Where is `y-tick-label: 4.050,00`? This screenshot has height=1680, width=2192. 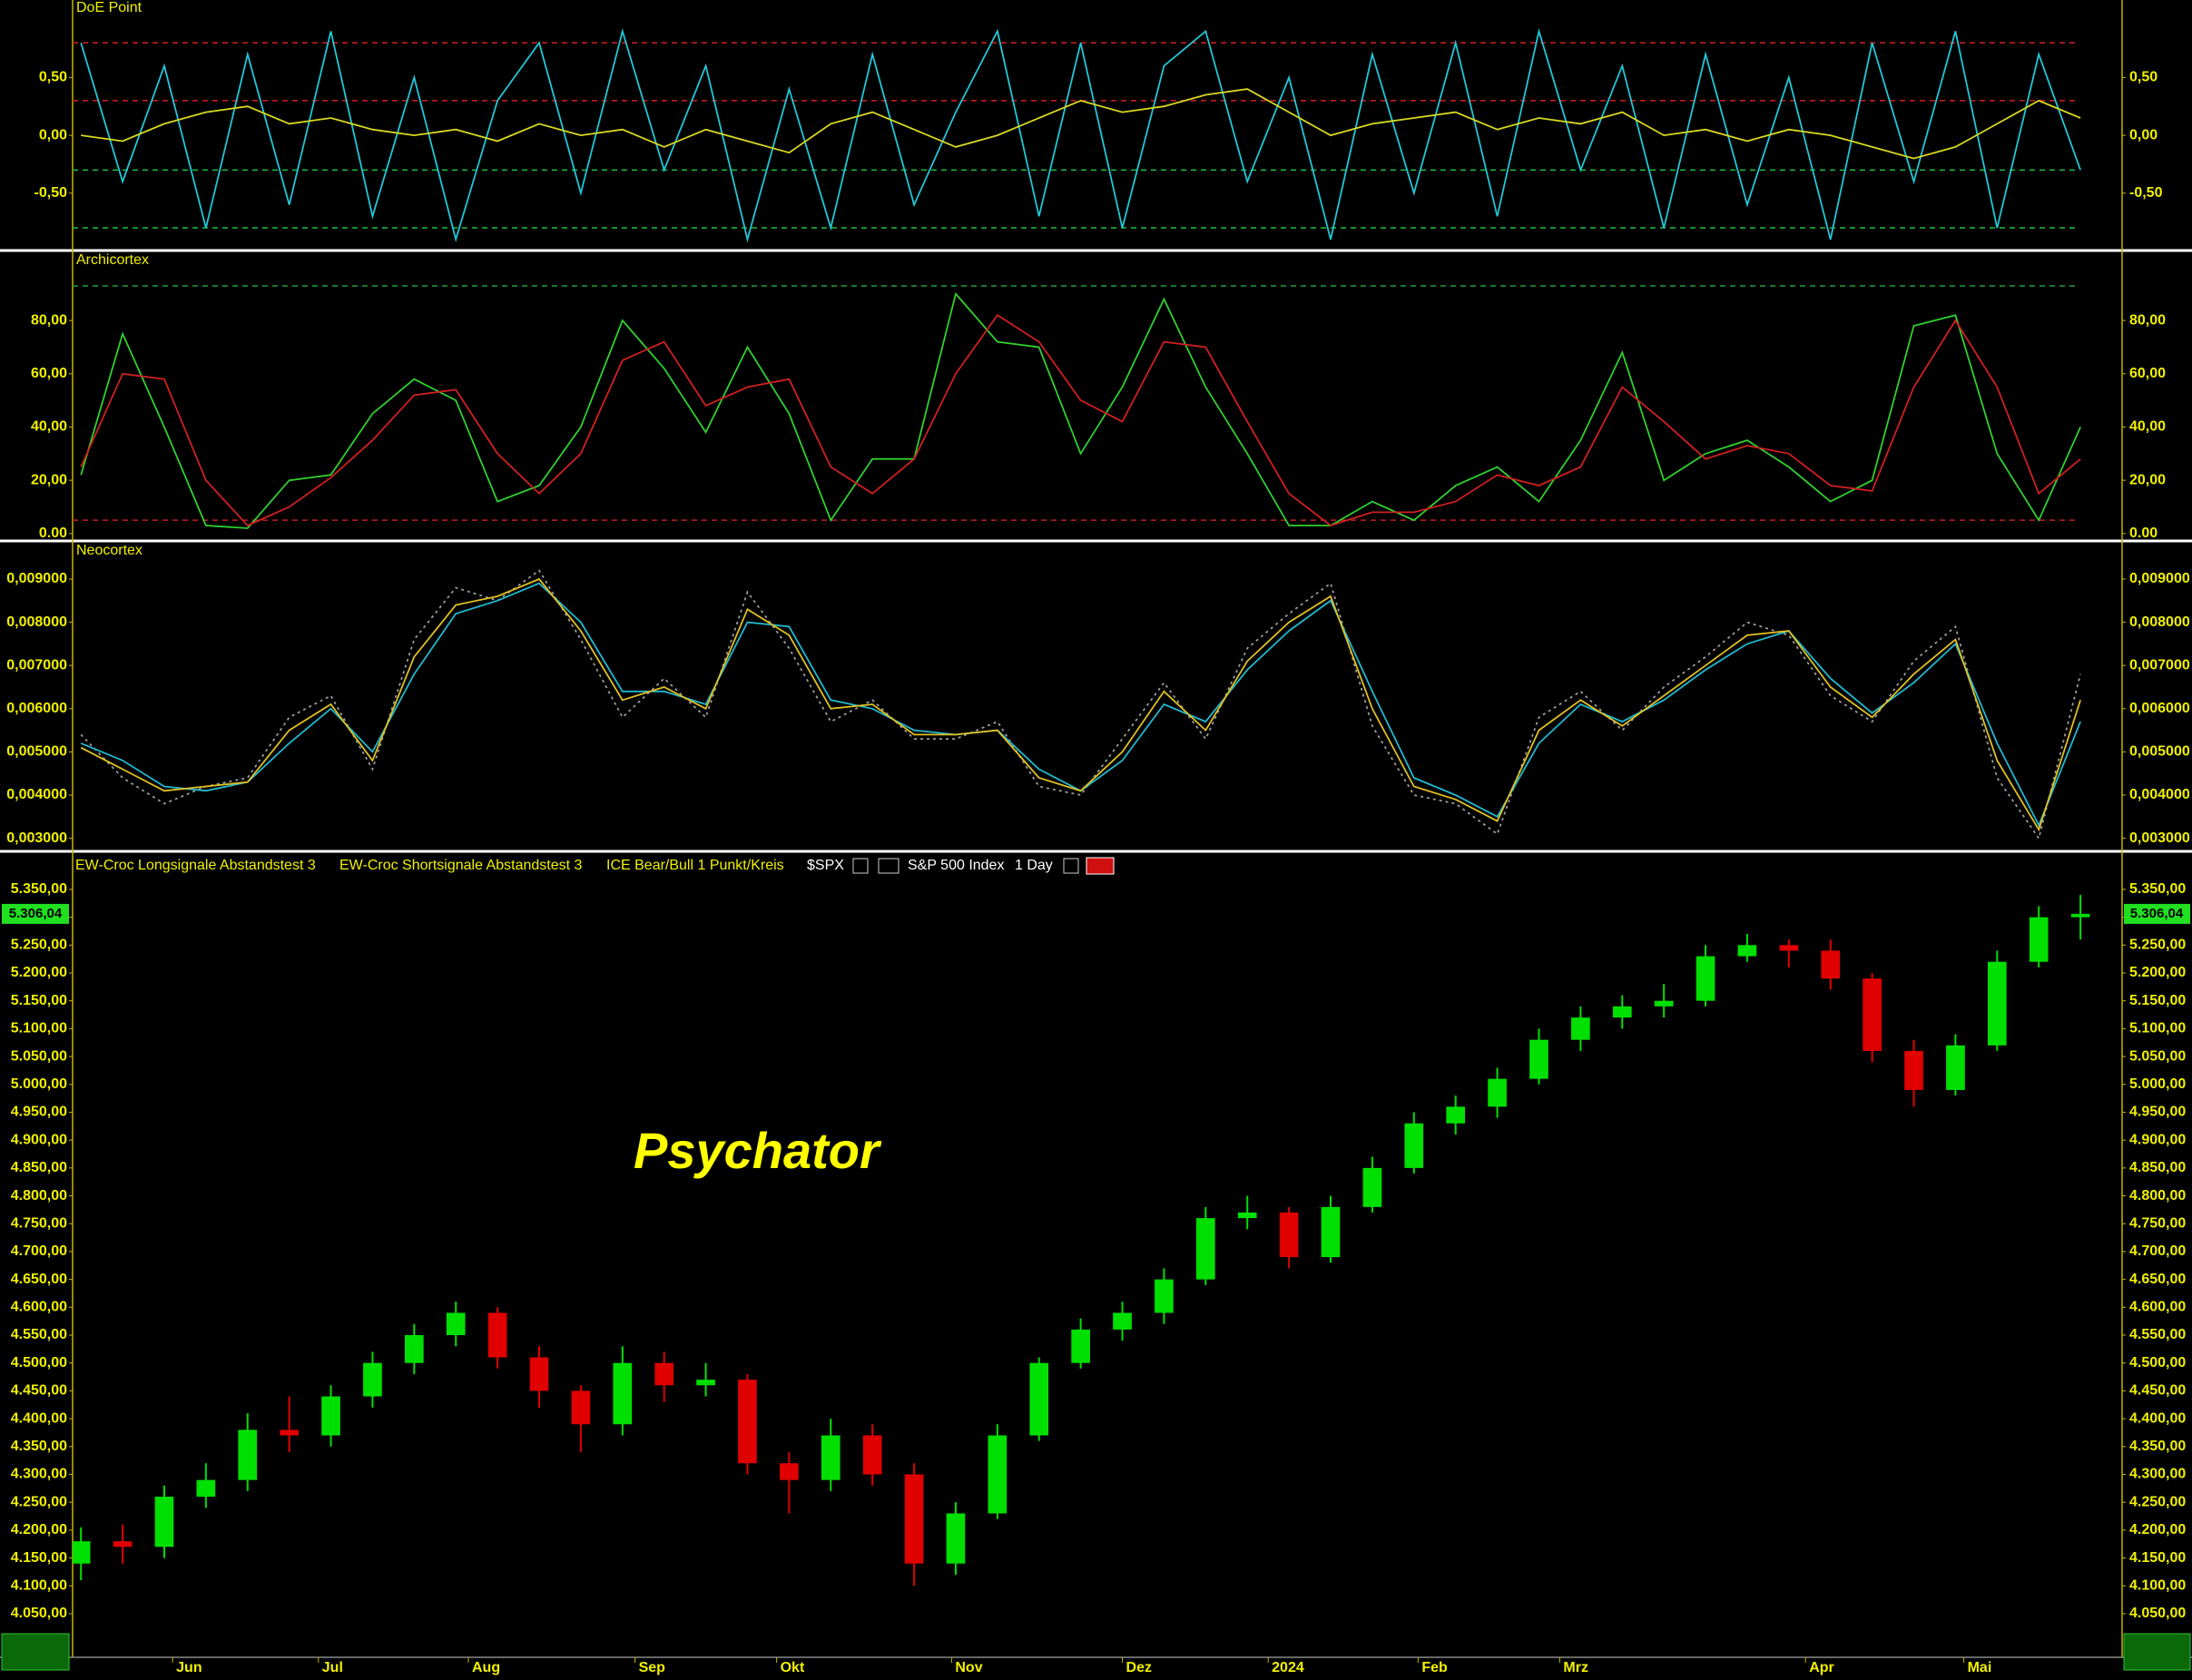
y-tick-label: 4.050,00 is located at coordinates (2157, 1613).